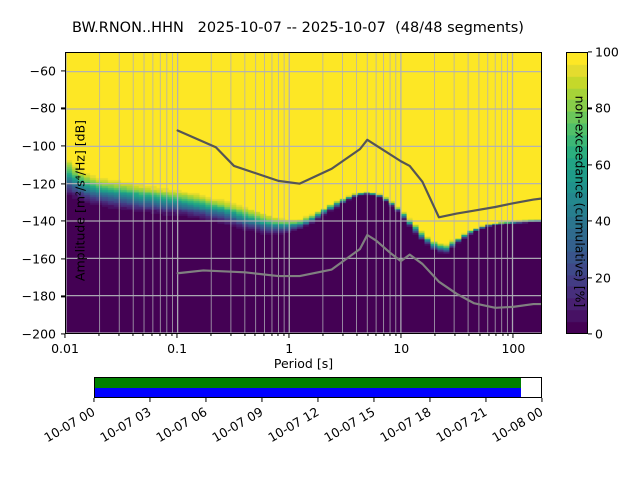 The width and height of the screenshot is (640, 480). I want to click on colorbar-tick-label: 100, so click(607, 52).